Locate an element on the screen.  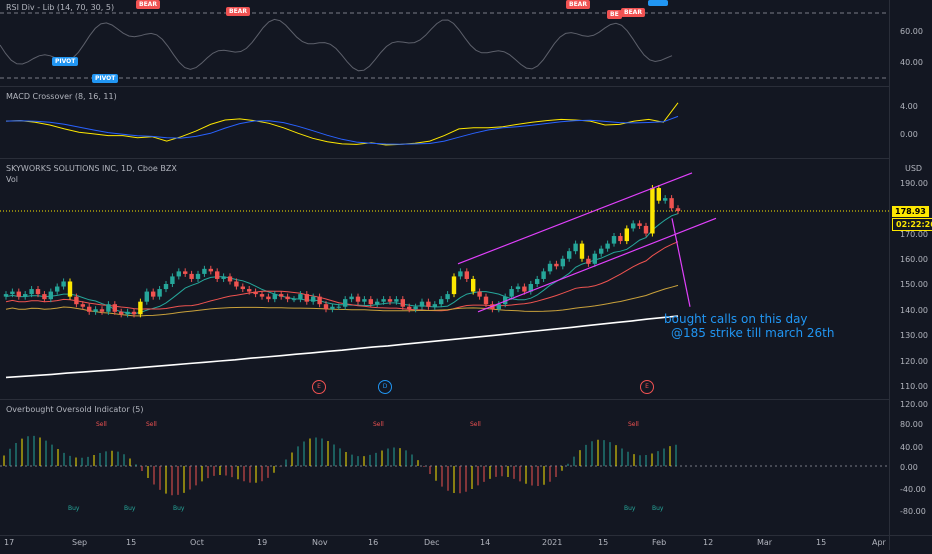
x-tick: 15 is located at coordinates (131, 542).